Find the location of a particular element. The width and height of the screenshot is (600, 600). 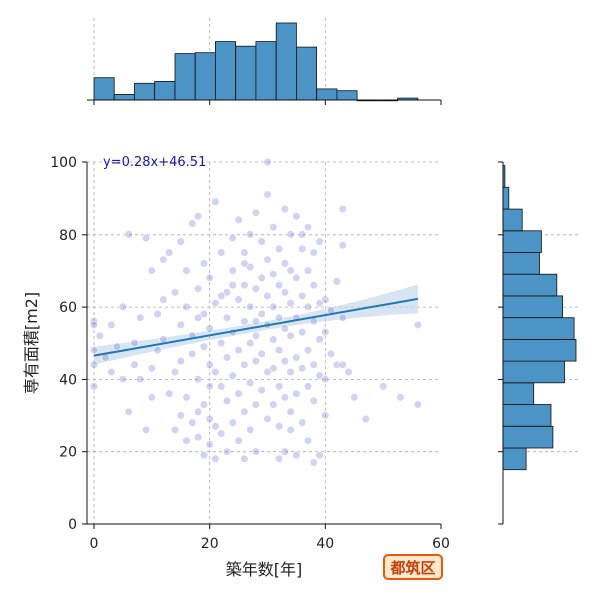

x-tick-label-0: 0 is located at coordinates (94, 544).